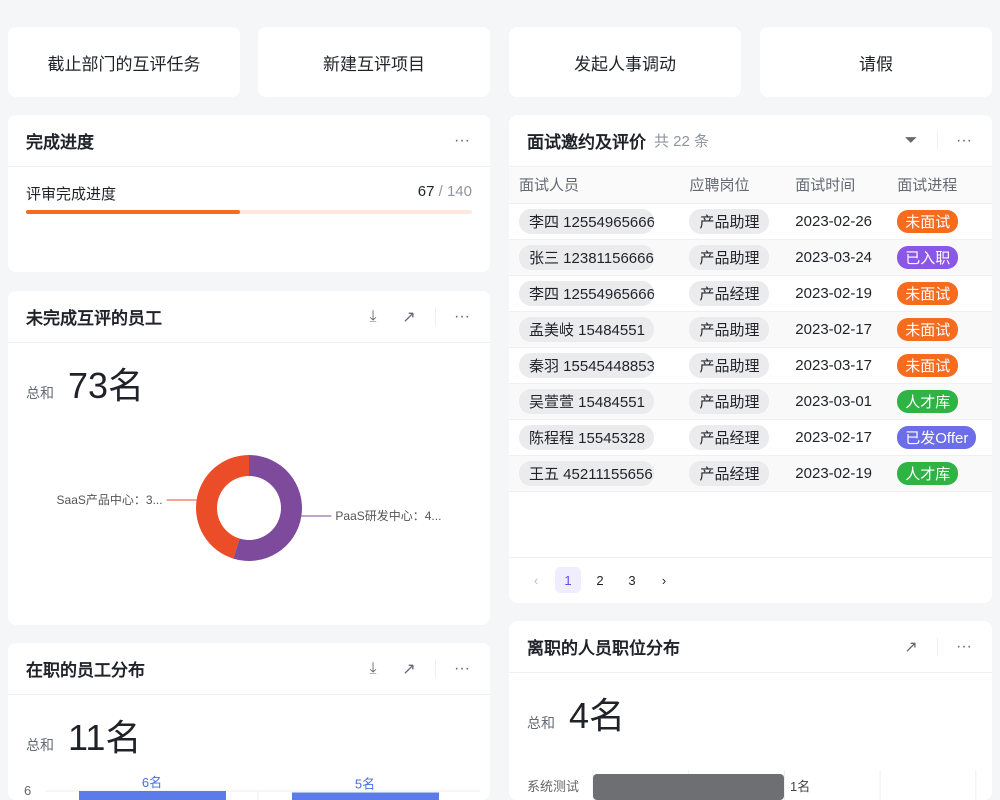 The width and height of the screenshot is (1000, 800). What do you see at coordinates (27, 790) in the screenshot?
I see `y-tick: 6` at bounding box center [27, 790].